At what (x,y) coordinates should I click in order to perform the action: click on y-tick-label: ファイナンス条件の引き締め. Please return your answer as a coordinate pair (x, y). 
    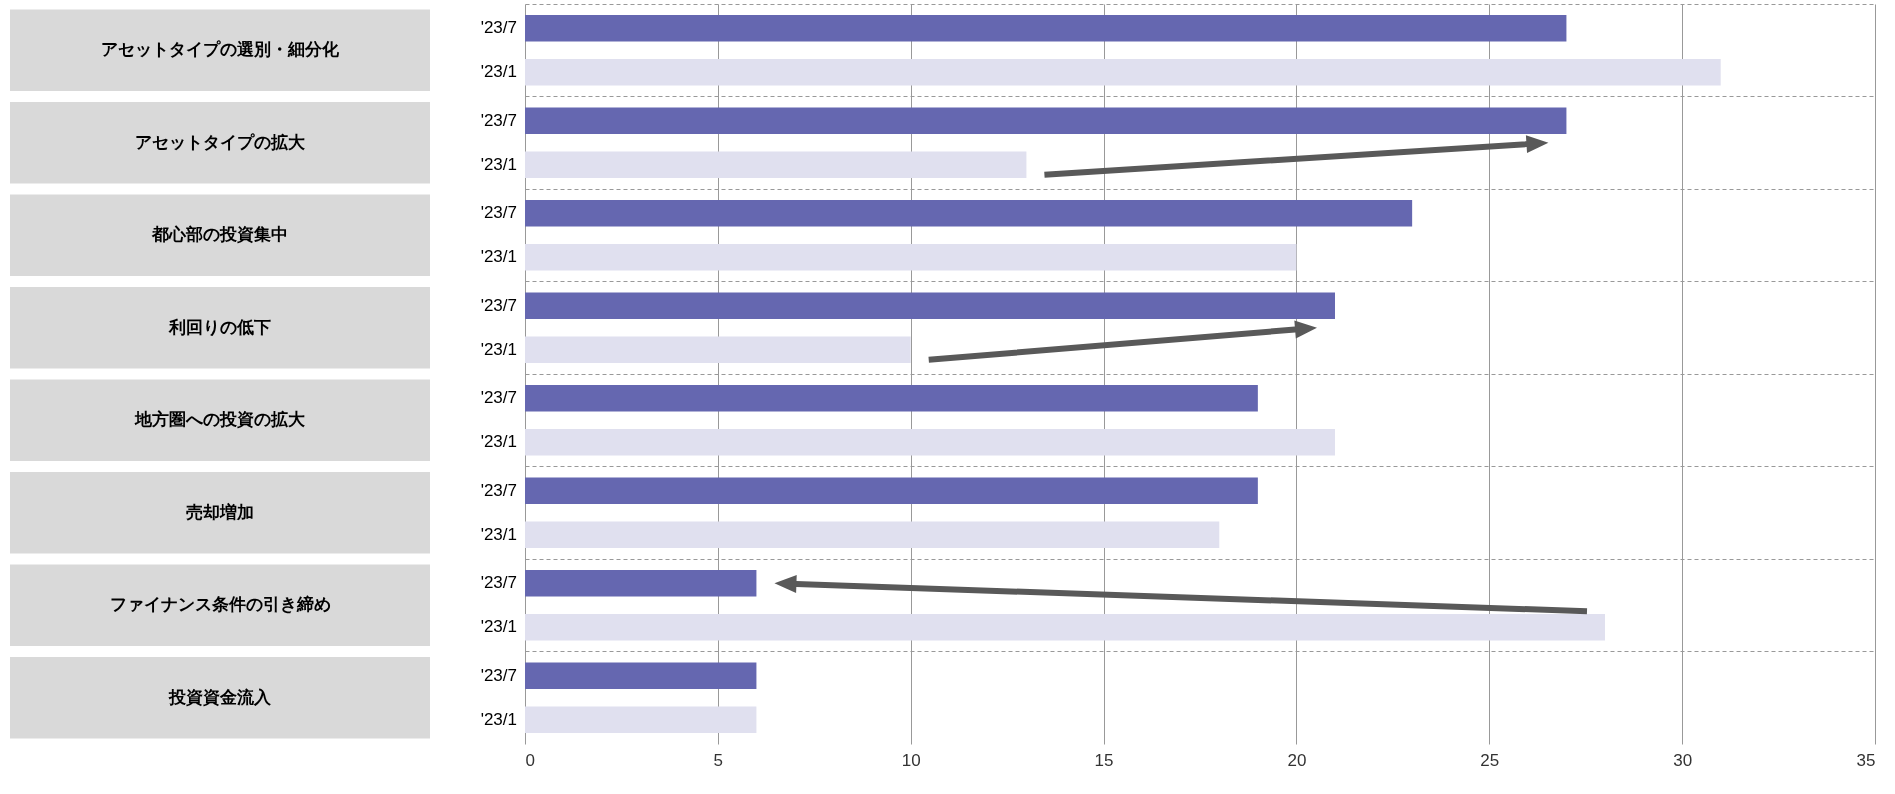
    Looking at the image, I should click on (220, 605).